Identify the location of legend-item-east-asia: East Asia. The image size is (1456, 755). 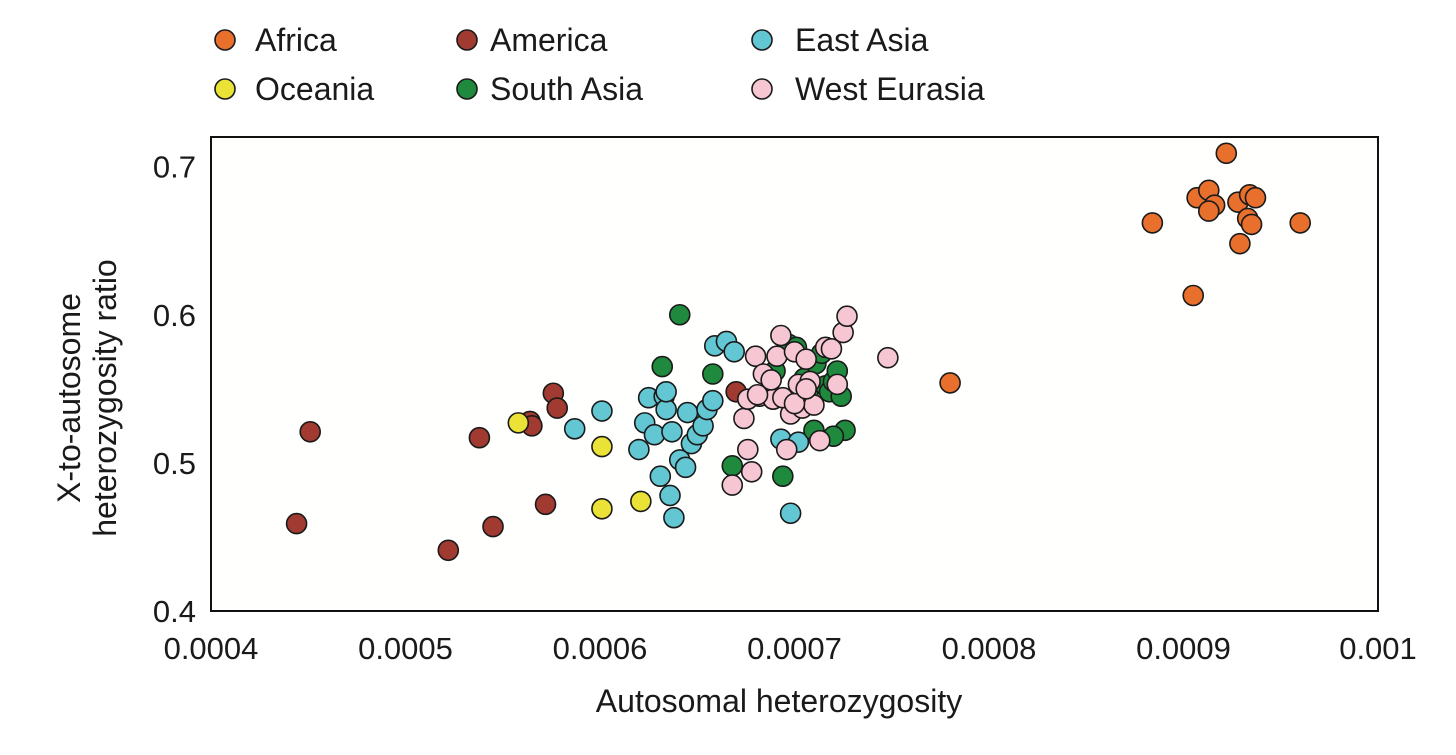
(840, 40).